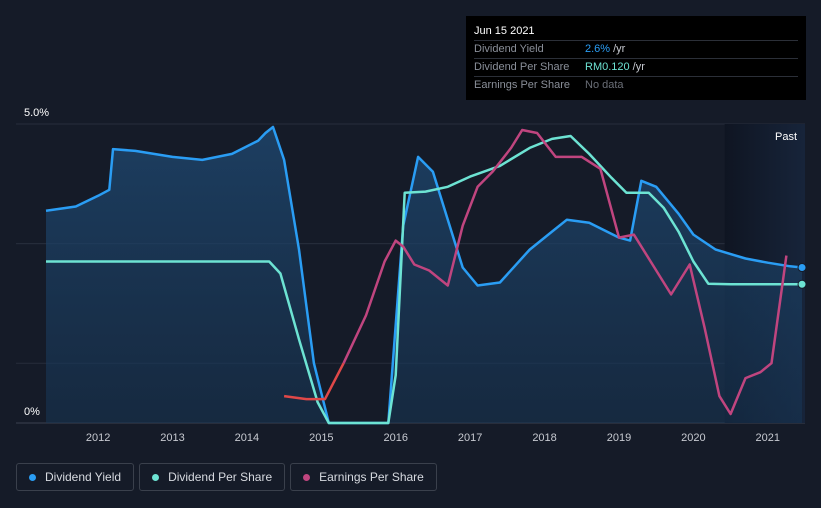  I want to click on legend-label: Dividend Yield, so click(83, 477).